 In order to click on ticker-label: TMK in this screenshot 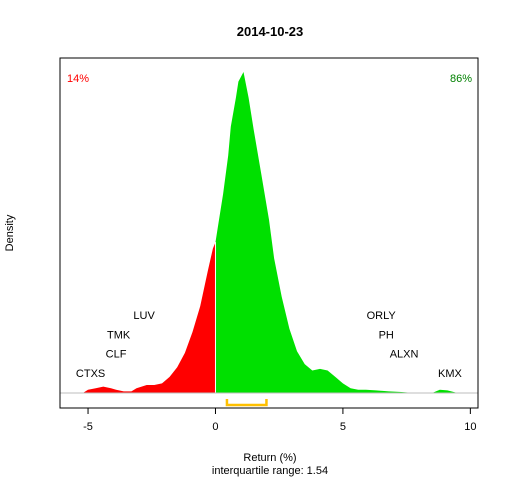, I will do `click(119, 335)`.